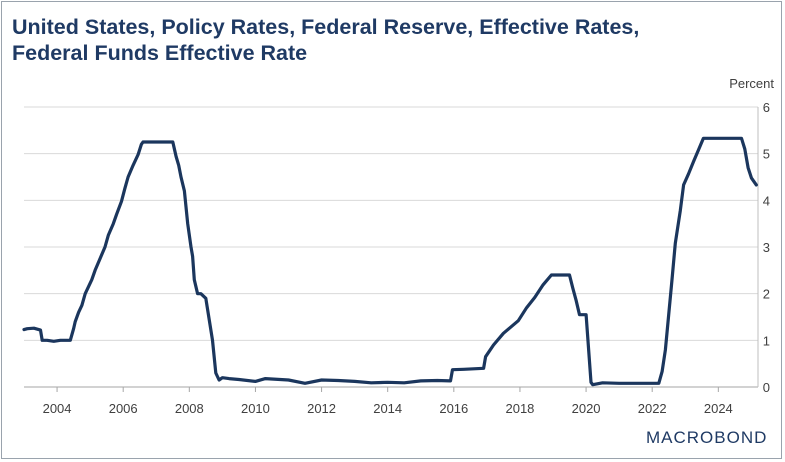  I want to click on x-tick-label: 2020, so click(586, 408).